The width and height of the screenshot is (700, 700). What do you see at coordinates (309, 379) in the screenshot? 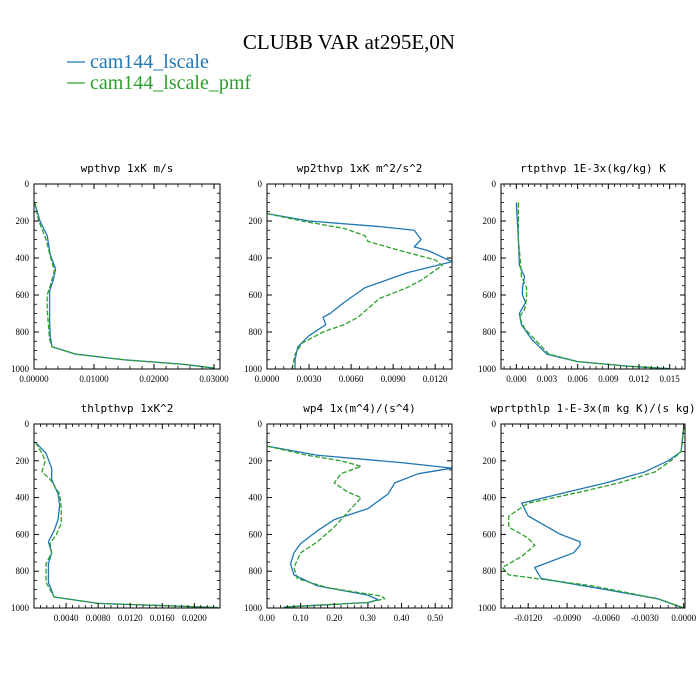
I see `x-tick-label: 0.0030` at bounding box center [309, 379].